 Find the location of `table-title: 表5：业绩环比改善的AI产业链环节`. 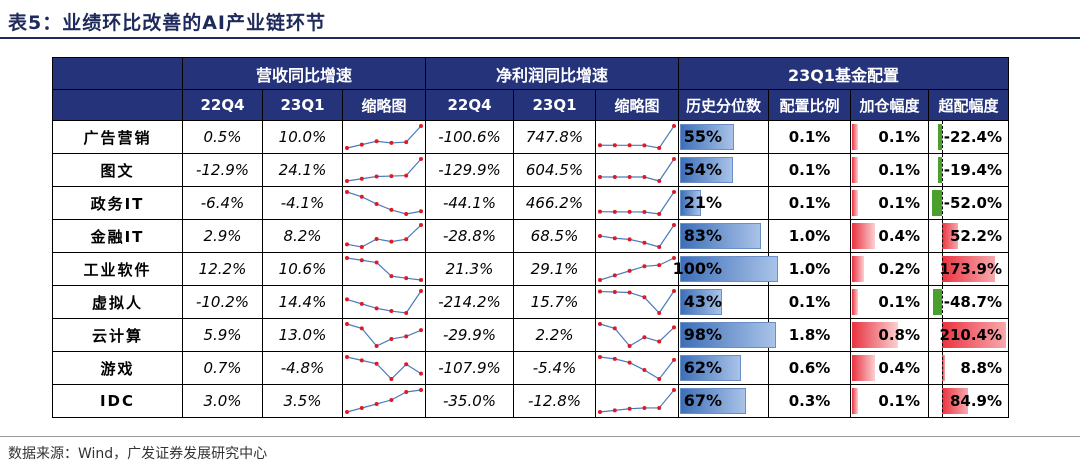

table-title: 表5：业绩环比改善的AI产业链环节 is located at coordinates (167, 23).